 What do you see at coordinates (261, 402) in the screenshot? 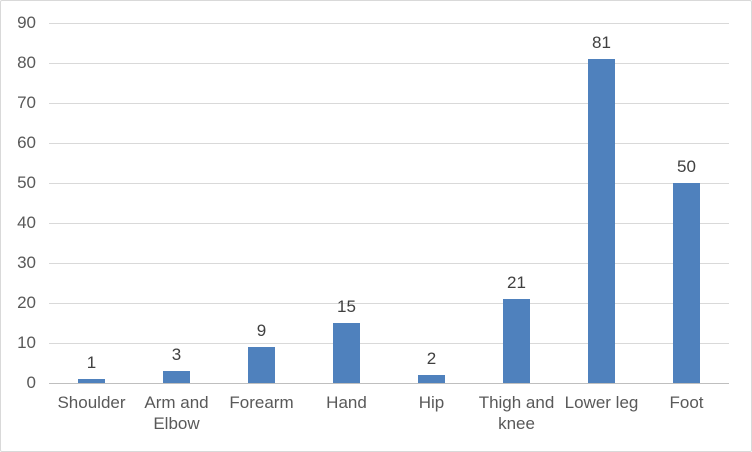
I see `category-label-forearm: Forearm` at bounding box center [261, 402].